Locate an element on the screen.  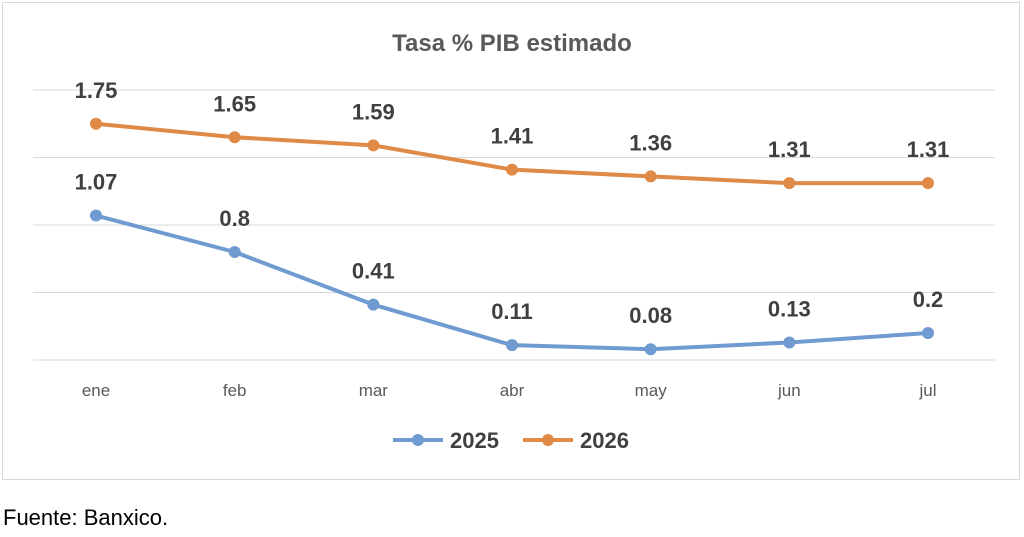
data-label-2025: 0.08 is located at coordinates (650, 315).